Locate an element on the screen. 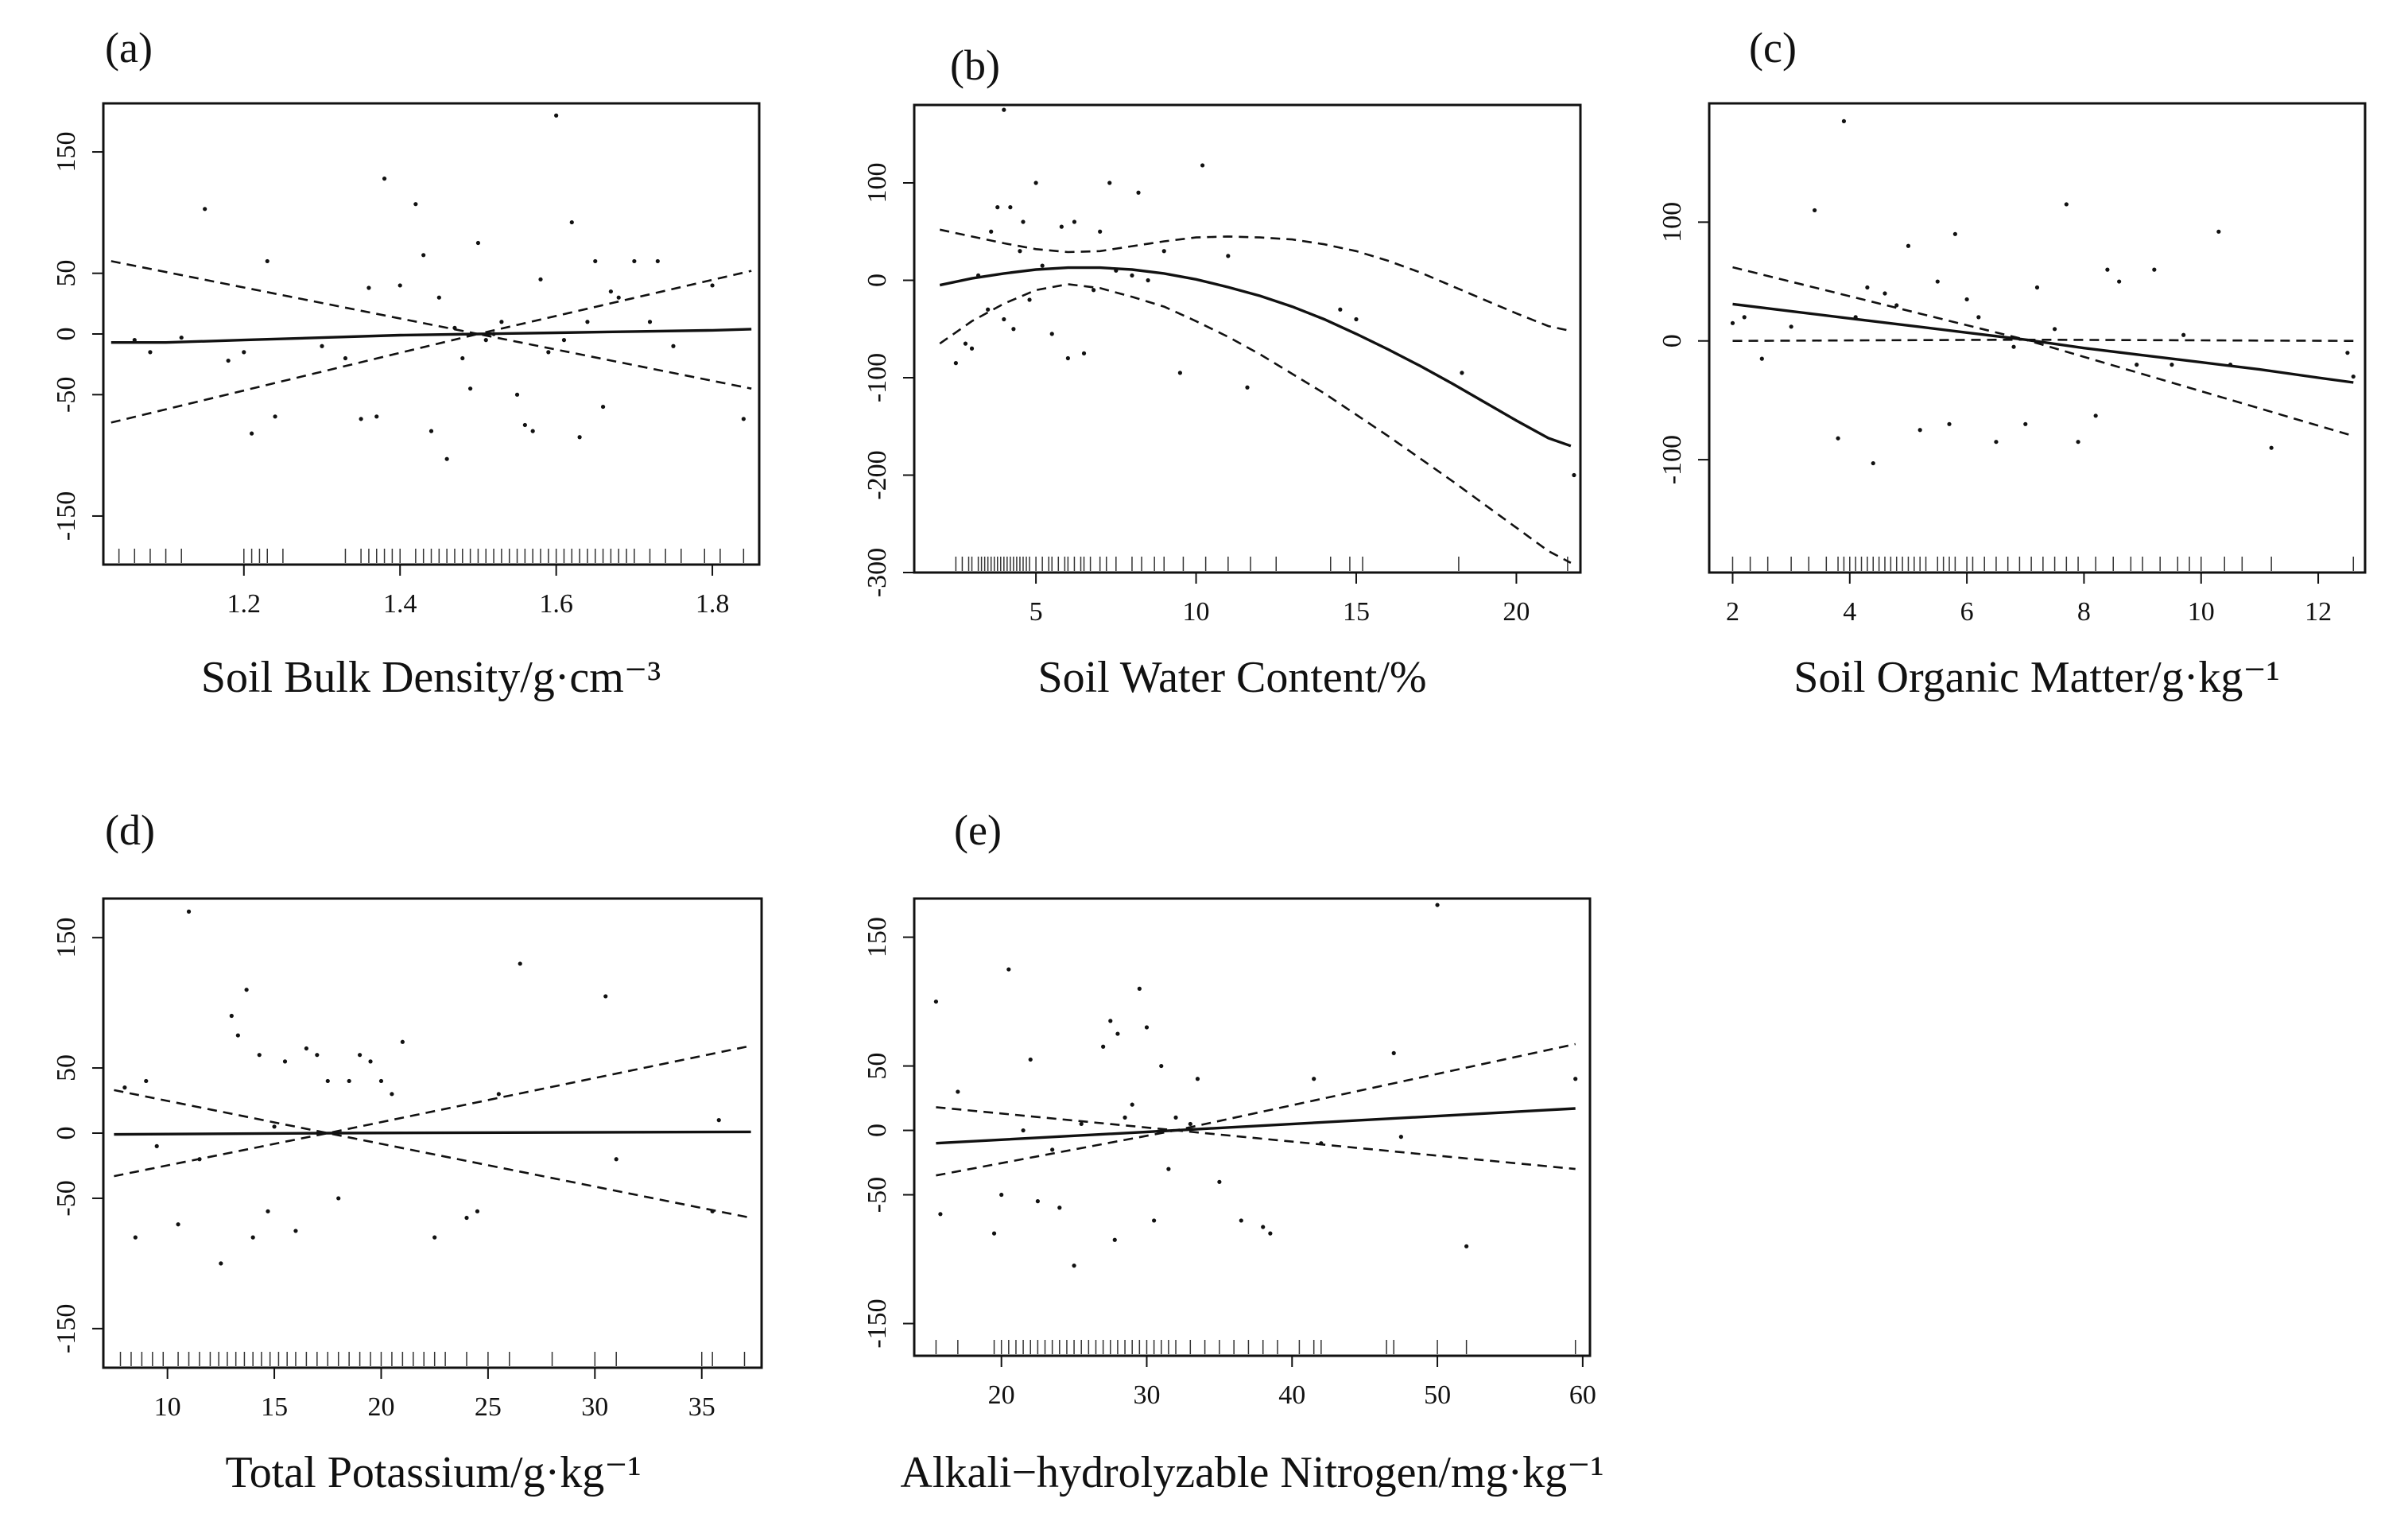 Image resolution: width=2408 pixels, height=1518 pixels. panel-e-fit-line is located at coordinates (1256, 1126).